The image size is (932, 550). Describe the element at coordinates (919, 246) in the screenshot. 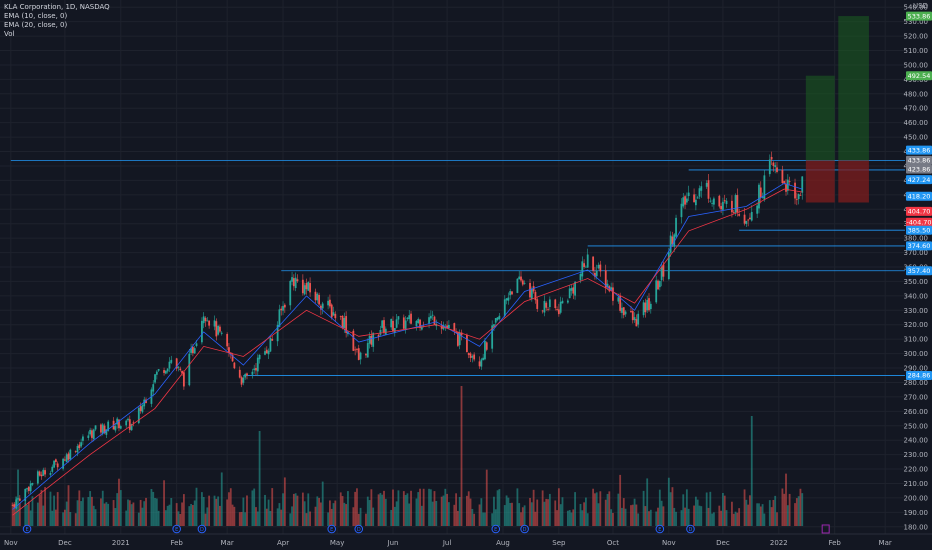

I see `price-tag-label: 374.60` at that location.